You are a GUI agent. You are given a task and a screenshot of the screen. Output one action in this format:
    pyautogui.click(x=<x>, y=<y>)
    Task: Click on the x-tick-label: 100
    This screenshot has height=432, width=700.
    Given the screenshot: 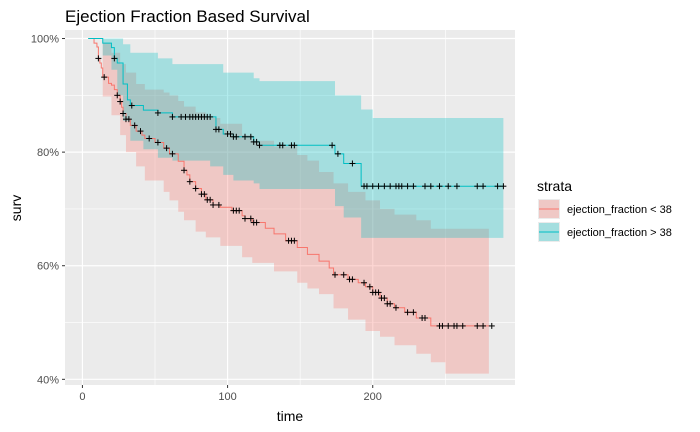 What is the action you would take?
    pyautogui.click(x=227, y=397)
    